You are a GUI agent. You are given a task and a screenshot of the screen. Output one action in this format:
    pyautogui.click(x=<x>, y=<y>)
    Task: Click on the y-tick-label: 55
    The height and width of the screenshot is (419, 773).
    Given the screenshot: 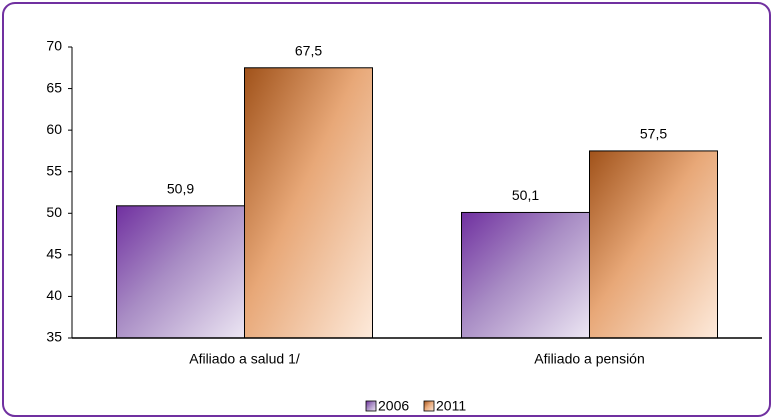 What is the action you would take?
    pyautogui.click(x=54, y=170)
    